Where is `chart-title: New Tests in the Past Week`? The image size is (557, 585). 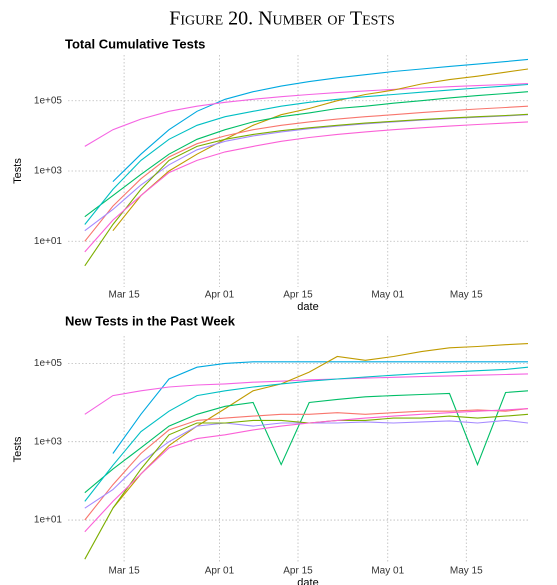
chart-title: New Tests in the Past Week is located at coordinates (150, 320).